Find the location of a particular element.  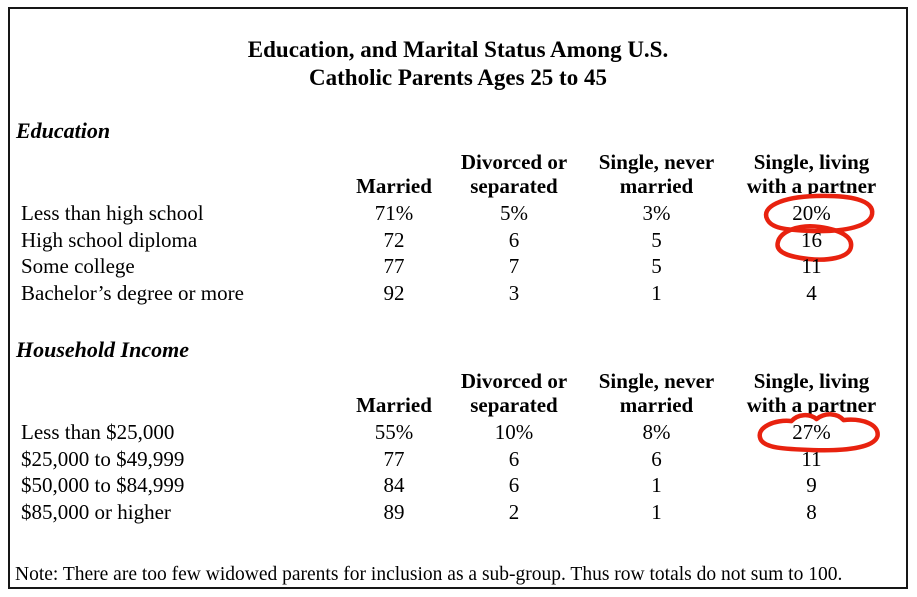

table-cell: 7 is located at coordinates (514, 266).